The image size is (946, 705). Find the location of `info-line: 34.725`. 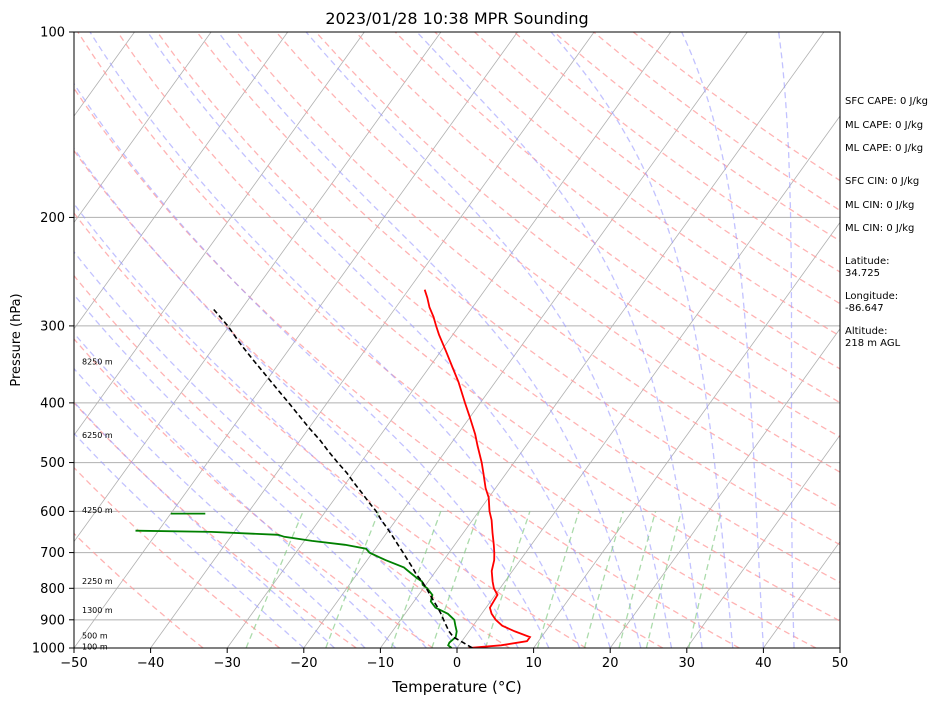

info-line: 34.725 is located at coordinates (862, 273).